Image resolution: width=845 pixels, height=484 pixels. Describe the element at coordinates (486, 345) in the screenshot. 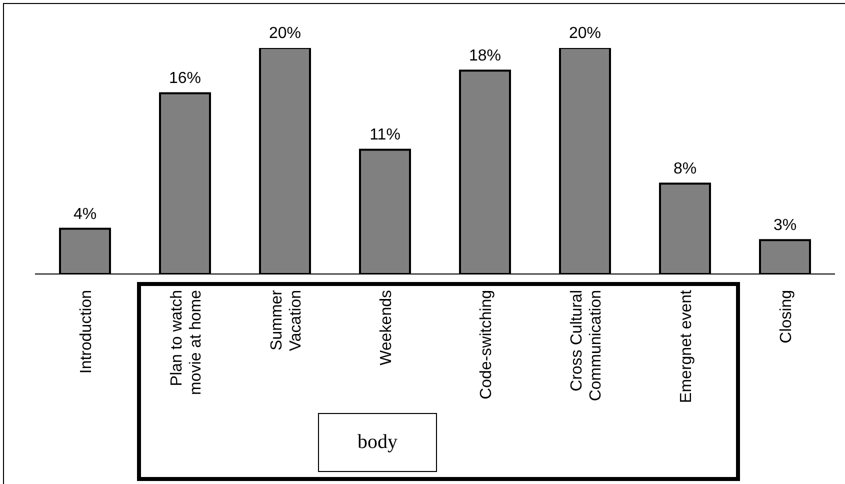

I see `x-tick-label: Code-switching` at that location.